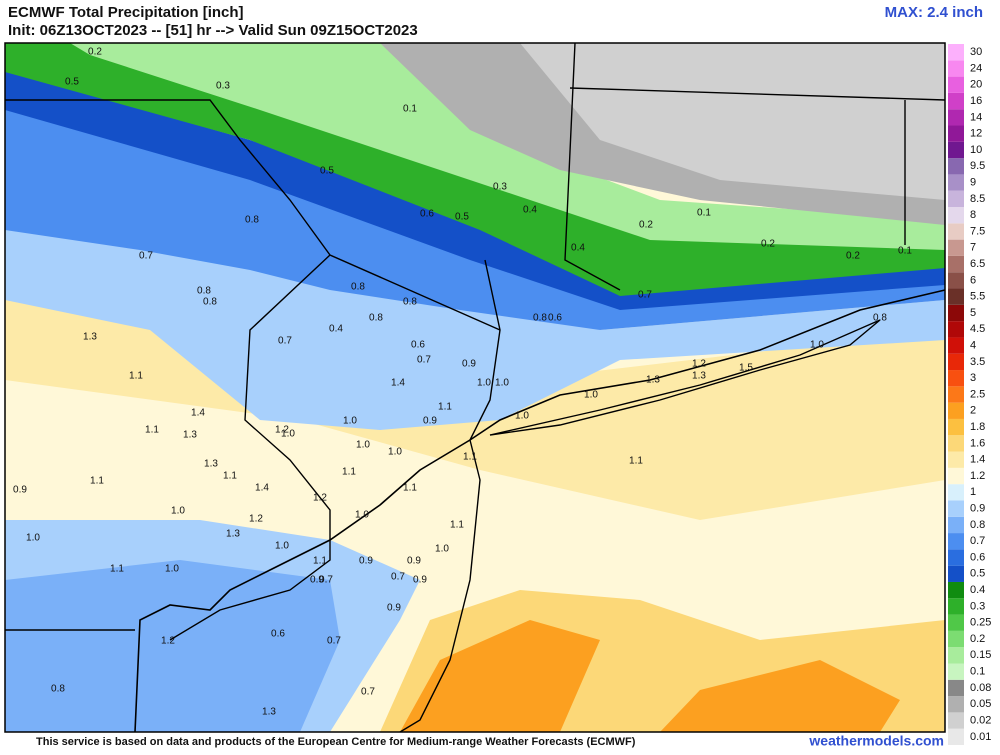 Image resolution: width=1000 pixels, height=755 pixels. I want to click on colorbar-label: 30, so click(976, 52).